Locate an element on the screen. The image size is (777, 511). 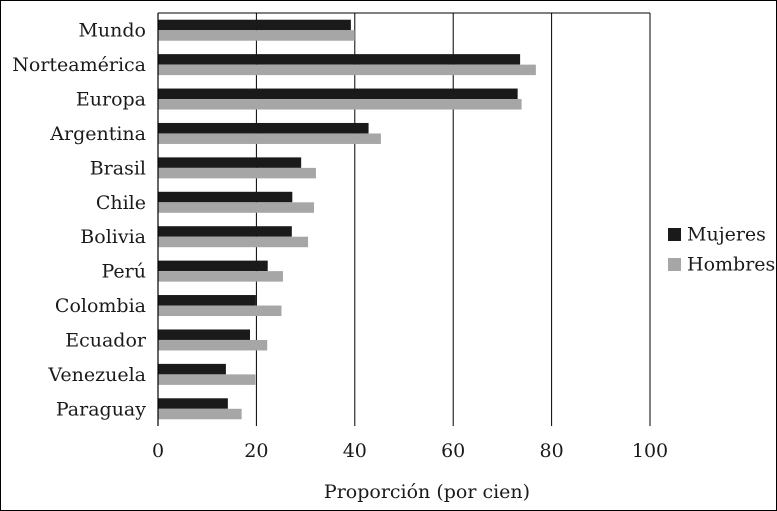
category-label: Perú is located at coordinates (124, 272).